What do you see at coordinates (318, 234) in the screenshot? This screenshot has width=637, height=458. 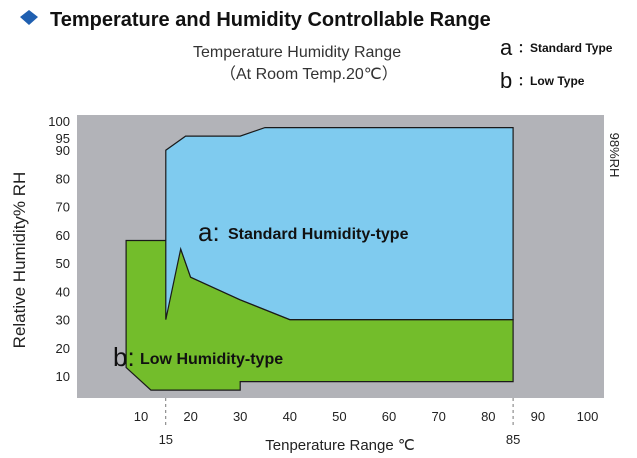 I see `region-a-label: Standard Humidity-type` at bounding box center [318, 234].